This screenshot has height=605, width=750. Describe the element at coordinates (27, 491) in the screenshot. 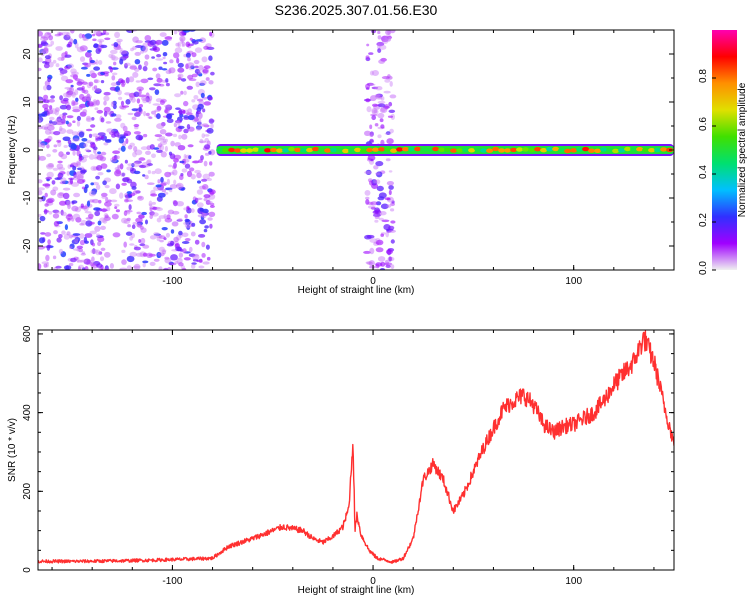

I see `y-tick-label: 200` at that location.